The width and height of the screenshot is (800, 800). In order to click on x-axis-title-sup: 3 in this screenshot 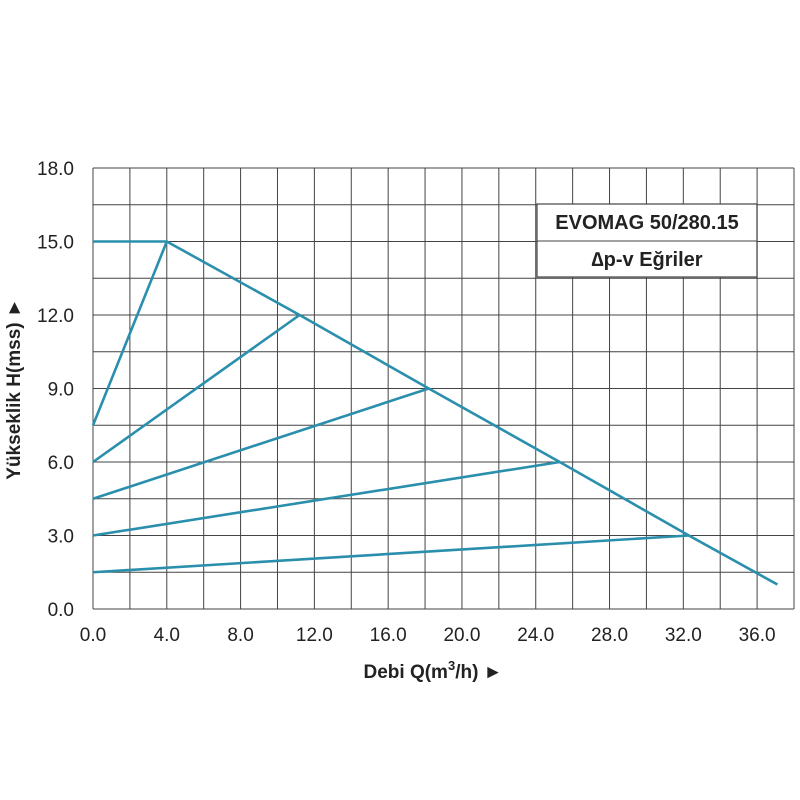, I will do `click(451, 665)`.